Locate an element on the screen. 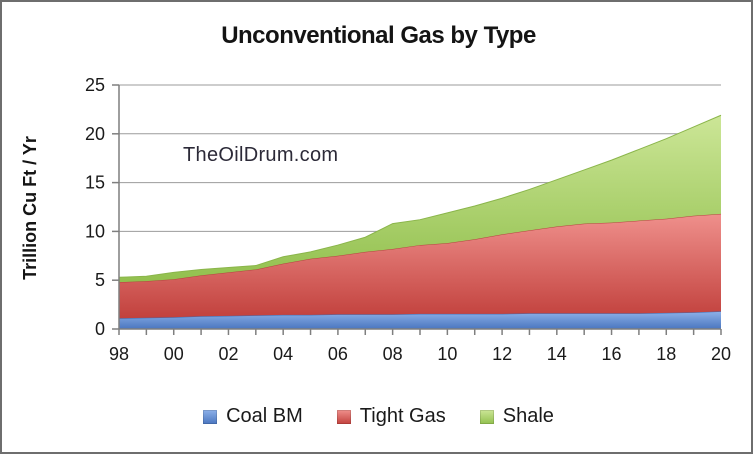 The image size is (753, 454). y-tick-label-10: 10 is located at coordinates (95, 231).